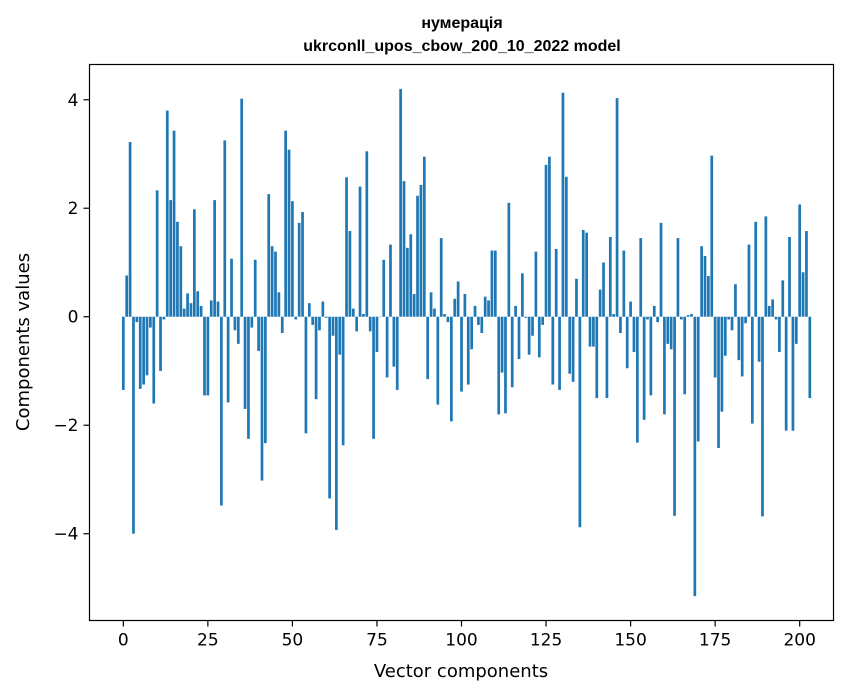 This screenshot has width=847, height=696. I want to click on y-tick-label: −2, so click(65, 426).